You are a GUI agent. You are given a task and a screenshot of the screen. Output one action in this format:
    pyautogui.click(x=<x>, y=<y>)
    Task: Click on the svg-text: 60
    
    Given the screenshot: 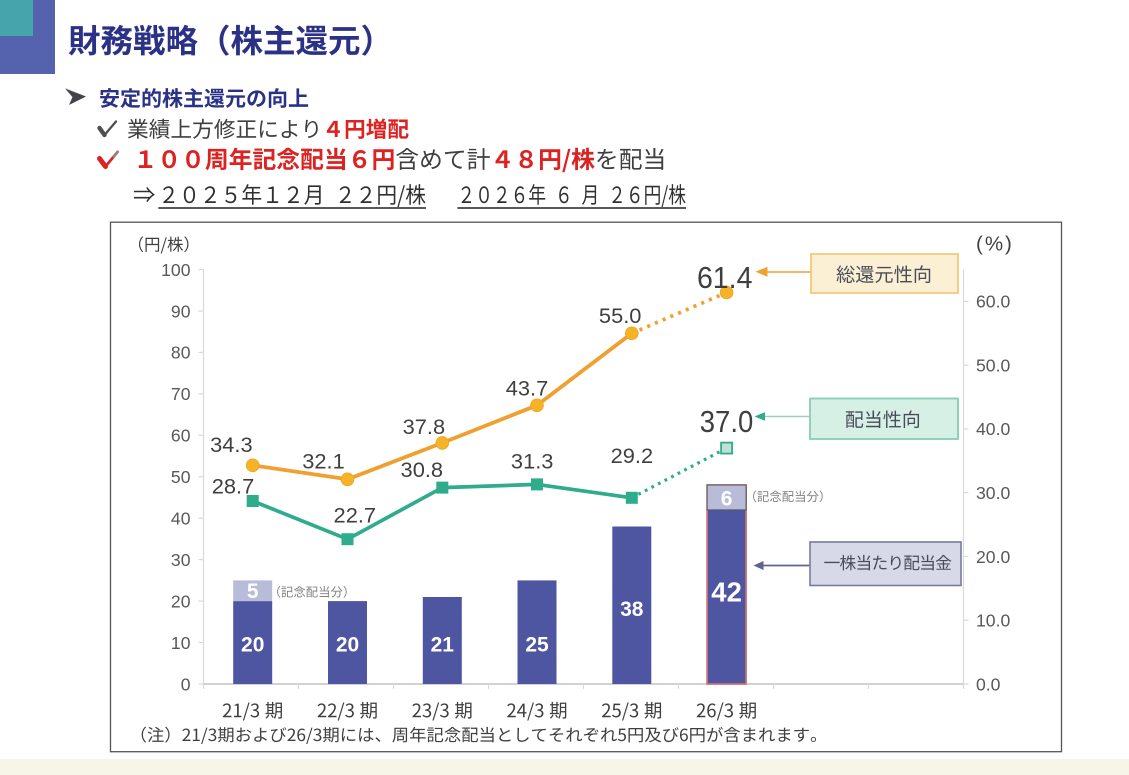 What is the action you would take?
    pyautogui.click(x=181, y=436)
    